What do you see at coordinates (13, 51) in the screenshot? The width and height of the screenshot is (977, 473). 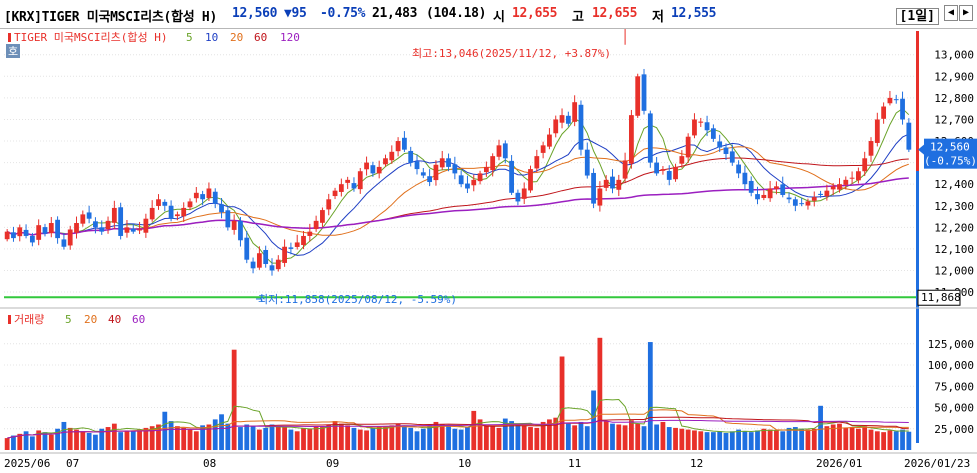 I see `hoga-button` at bounding box center [13, 51].